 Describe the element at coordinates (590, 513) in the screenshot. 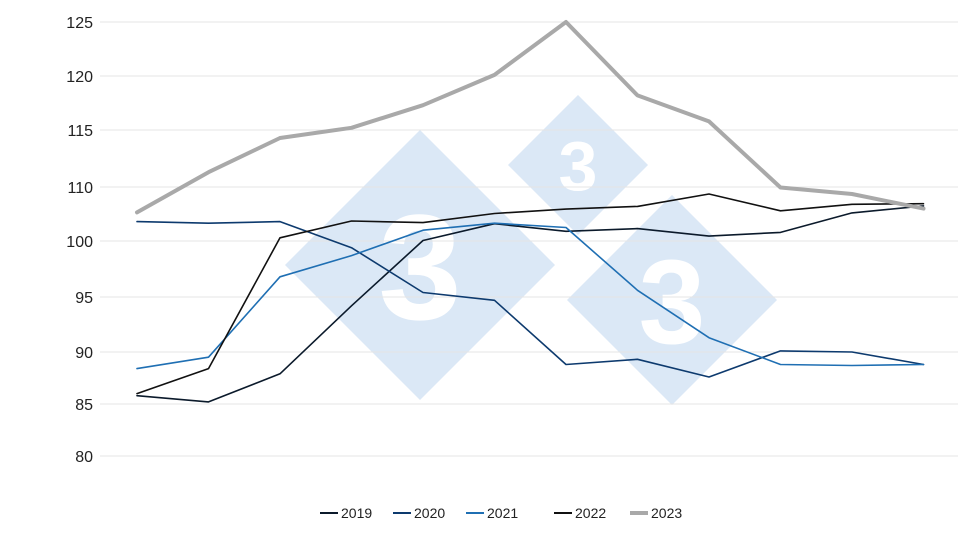

I see `legend-label-2022: 2022` at that location.